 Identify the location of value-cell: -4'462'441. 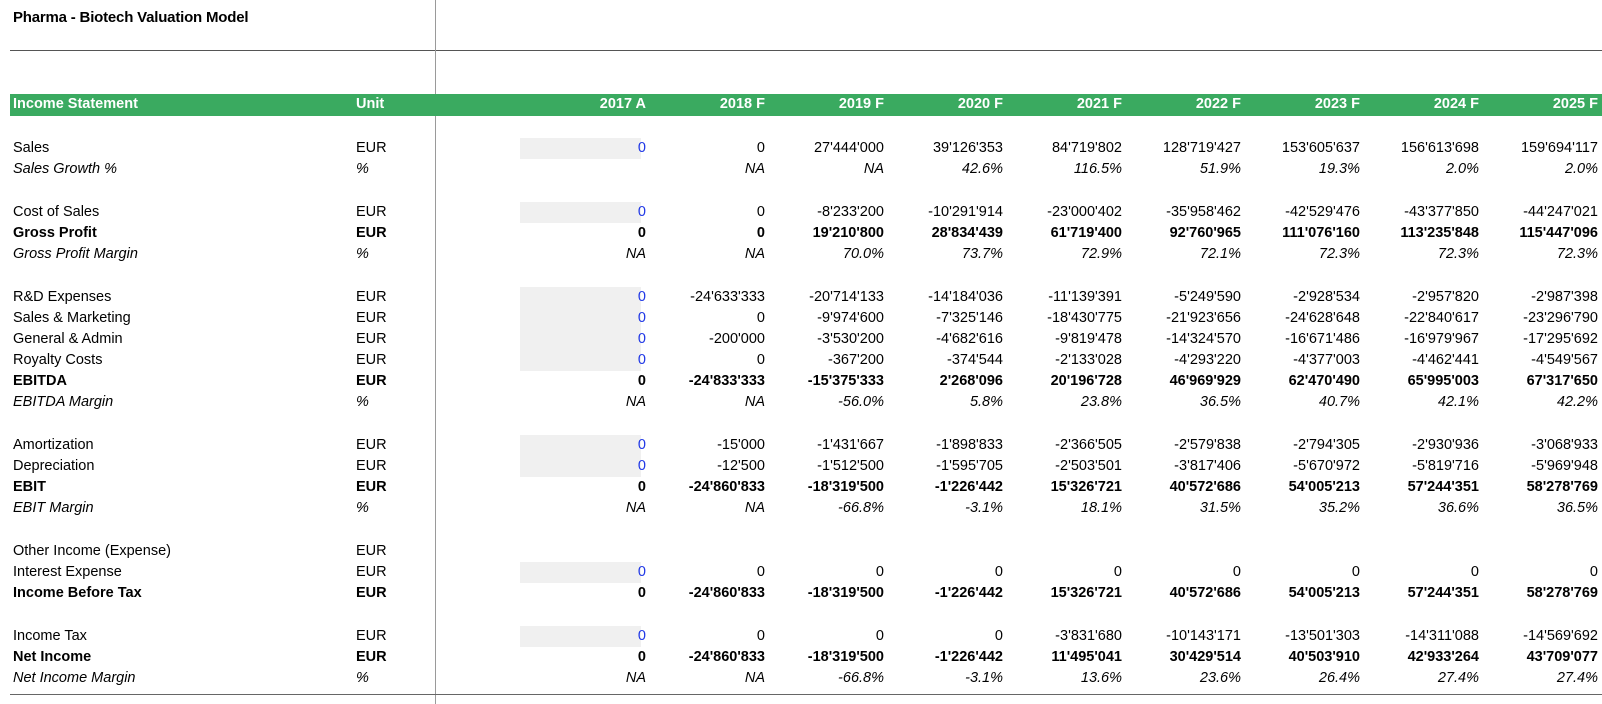
(1445, 360).